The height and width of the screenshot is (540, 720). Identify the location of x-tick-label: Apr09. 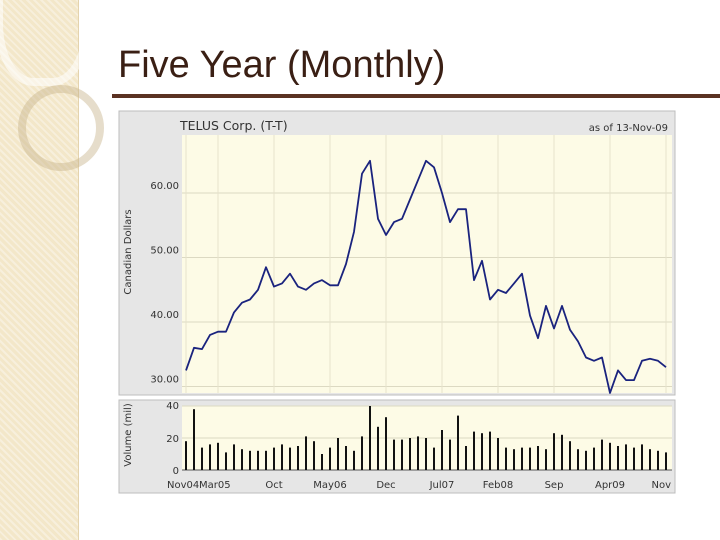
(610, 485).